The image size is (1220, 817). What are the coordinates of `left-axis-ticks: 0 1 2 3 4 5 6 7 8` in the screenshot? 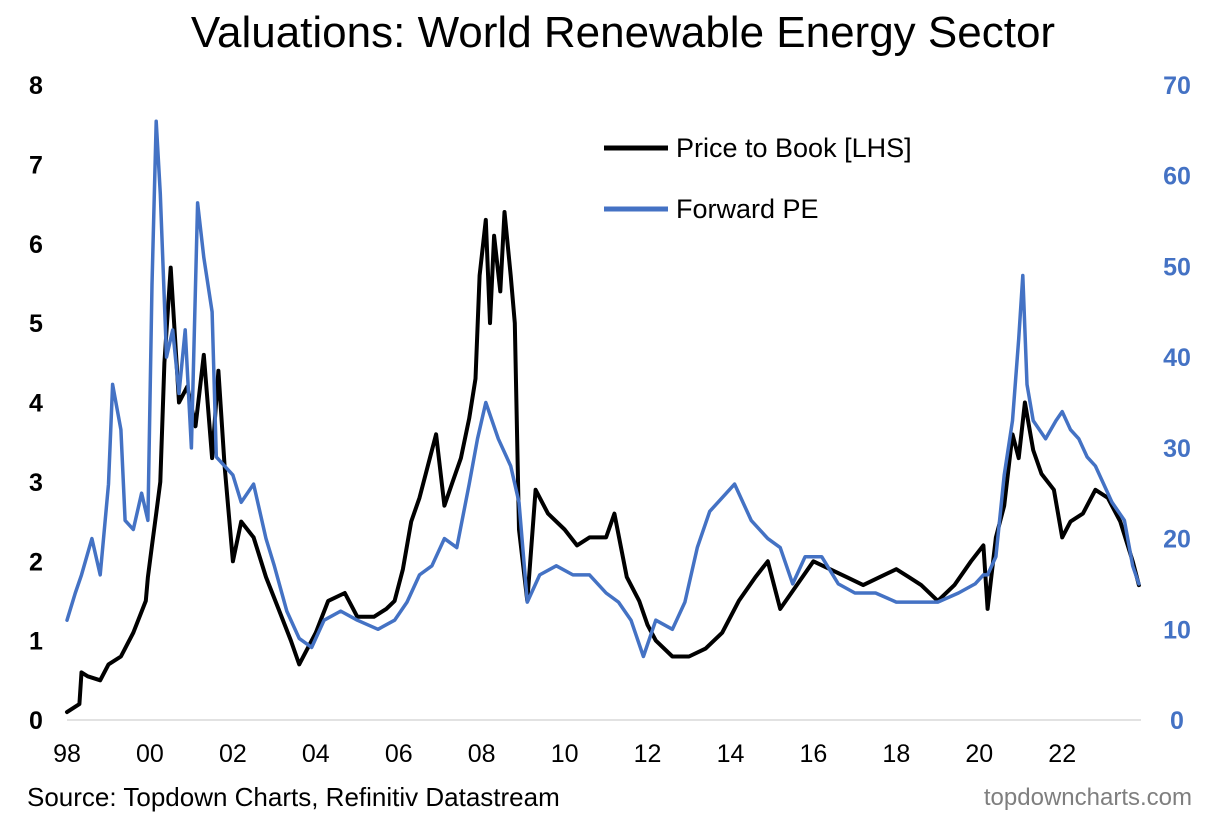 It's located at (36, 403).